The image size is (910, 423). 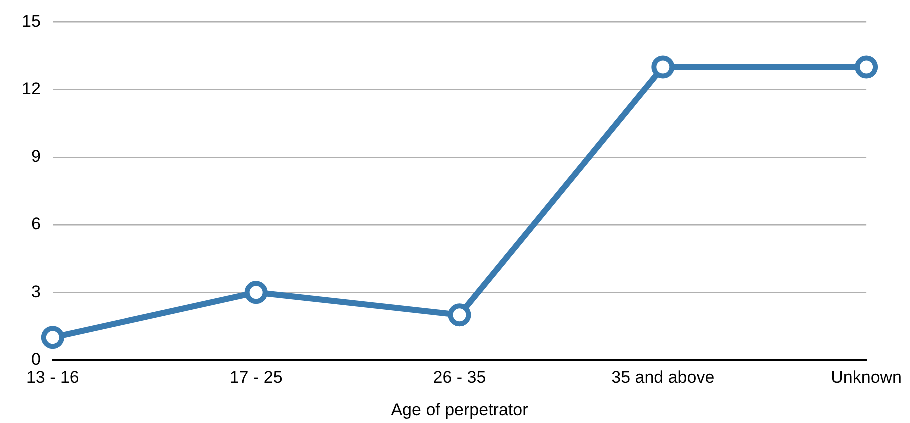 What do you see at coordinates (866, 378) in the screenshot?
I see `x-tick-label: Unknown` at bounding box center [866, 378].